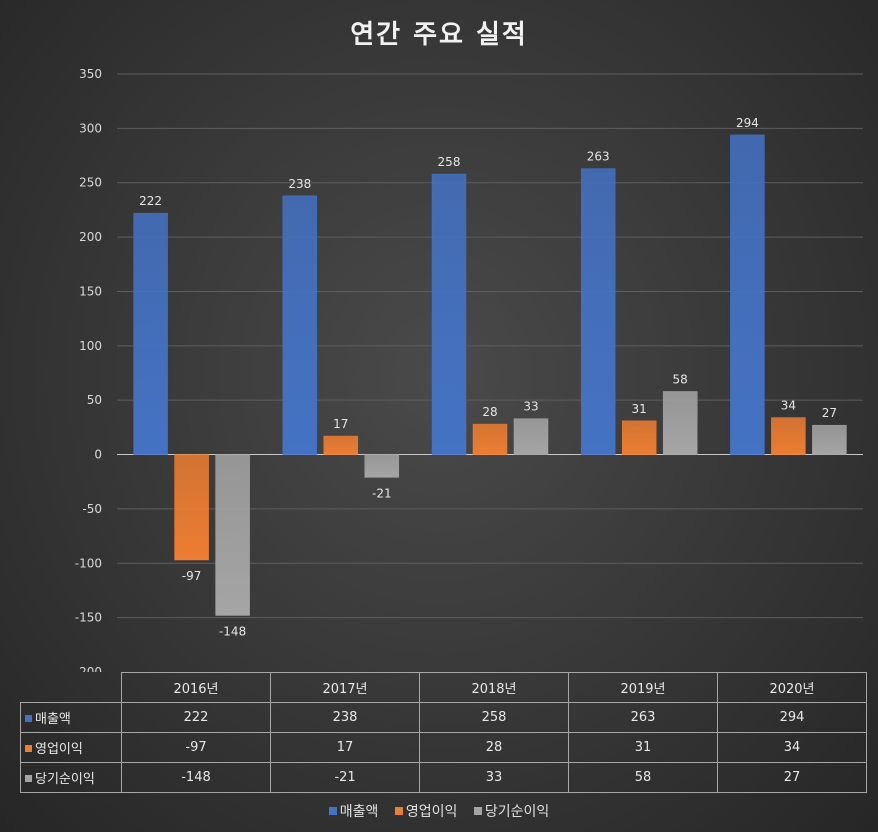  I want to click on y-tick-label: 200, so click(90, 237).